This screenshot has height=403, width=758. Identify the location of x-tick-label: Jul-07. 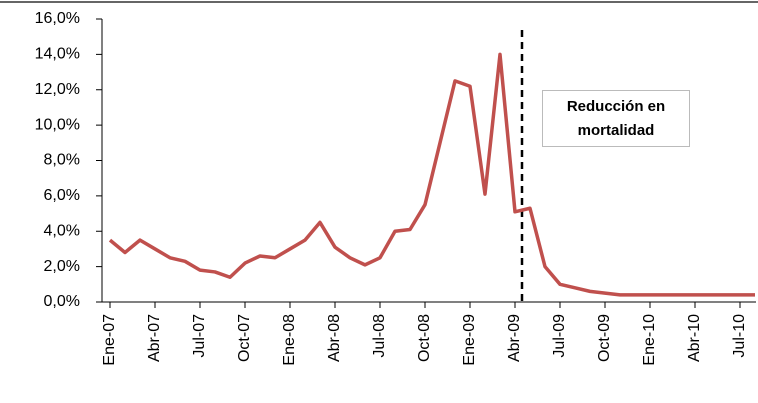
(199, 336).